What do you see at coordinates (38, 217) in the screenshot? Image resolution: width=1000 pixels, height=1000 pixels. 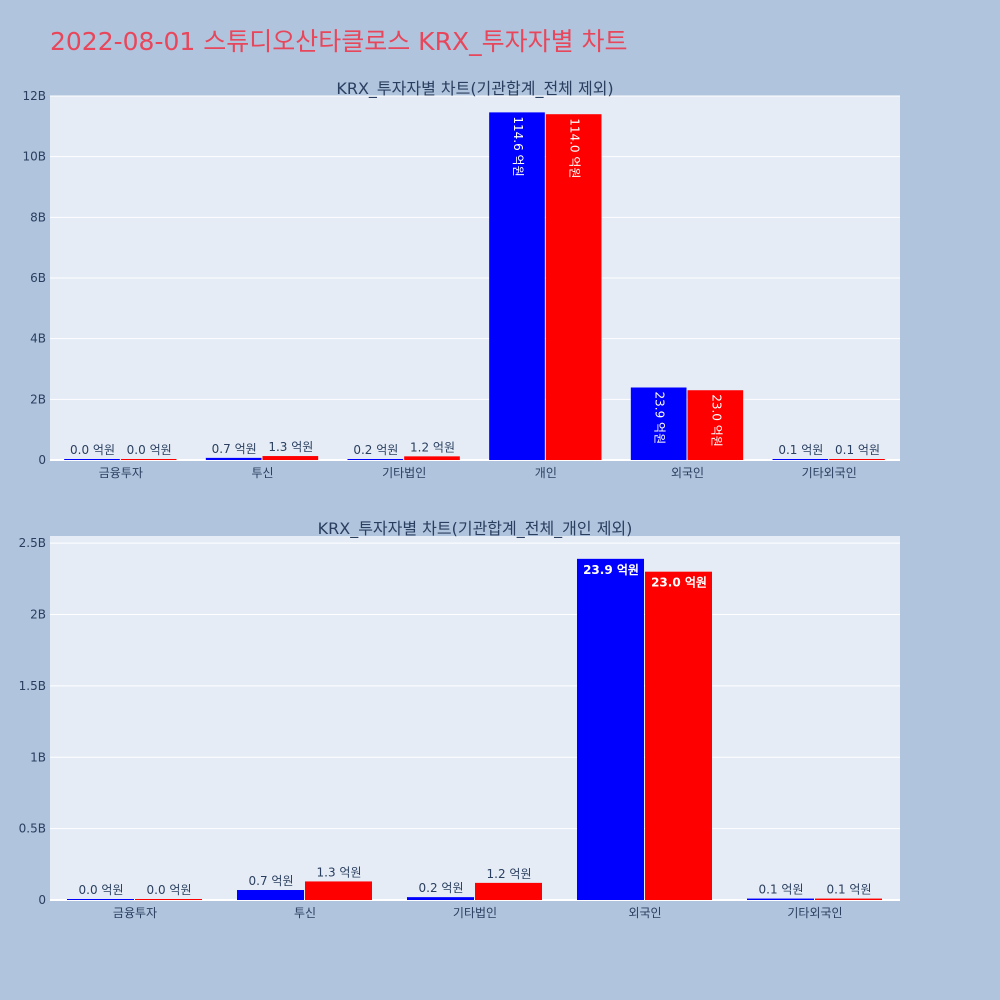 I see `chart1-ytick-label: 8B` at bounding box center [38, 217].